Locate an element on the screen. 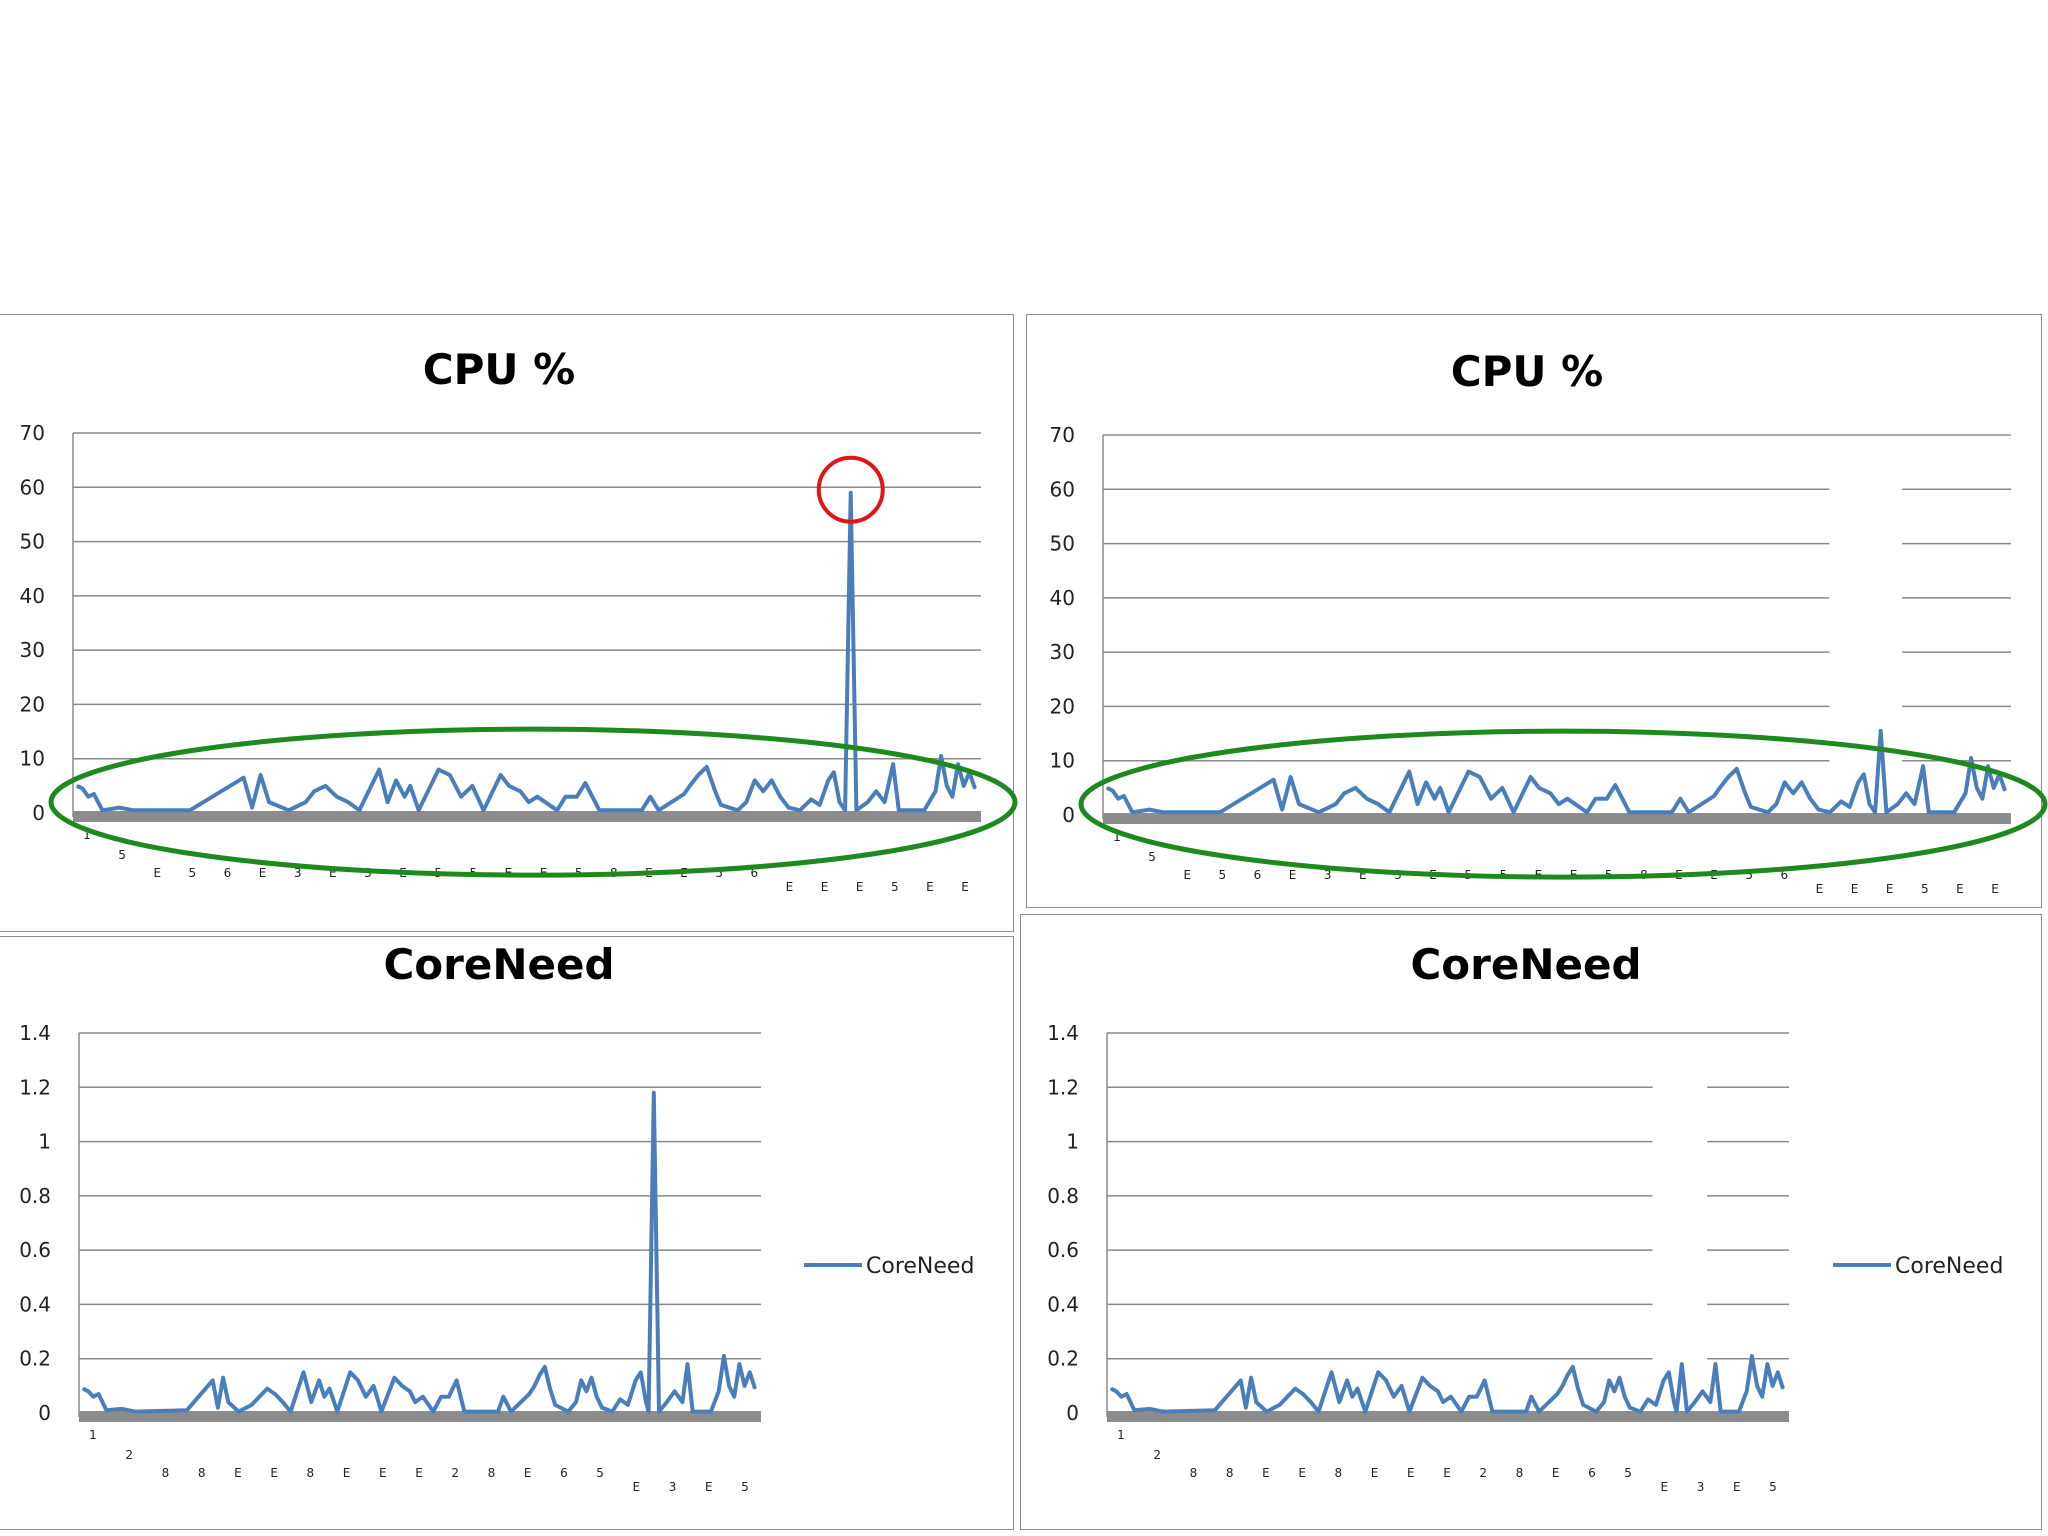 The width and height of the screenshot is (2048, 1536). y-tick-label: 10 is located at coordinates (1062, 761).